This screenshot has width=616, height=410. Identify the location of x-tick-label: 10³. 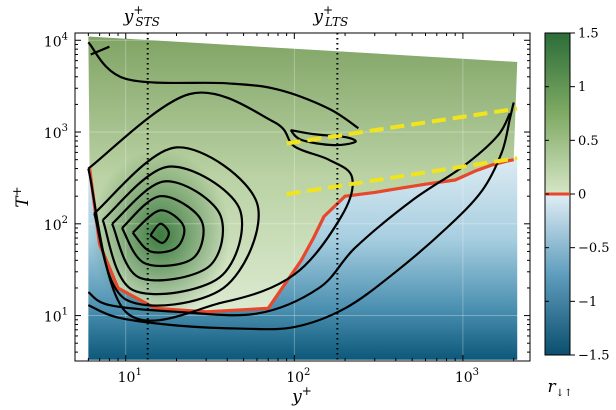
(467, 376).